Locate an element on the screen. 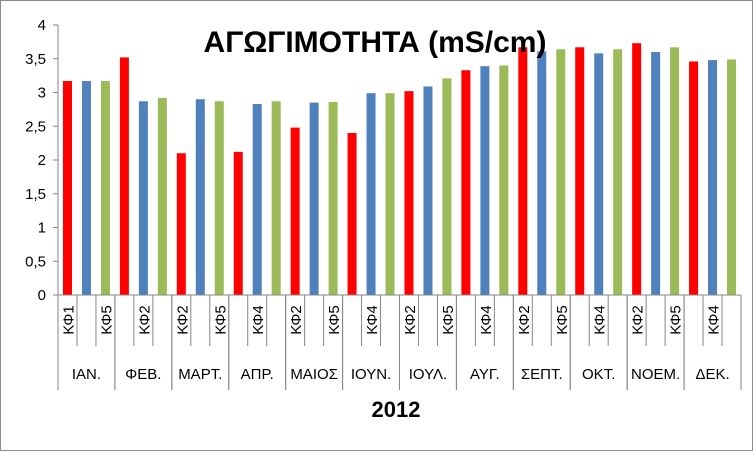 This screenshot has width=753, height=451. month-label: ΝΟΕΜ. is located at coordinates (655, 374).